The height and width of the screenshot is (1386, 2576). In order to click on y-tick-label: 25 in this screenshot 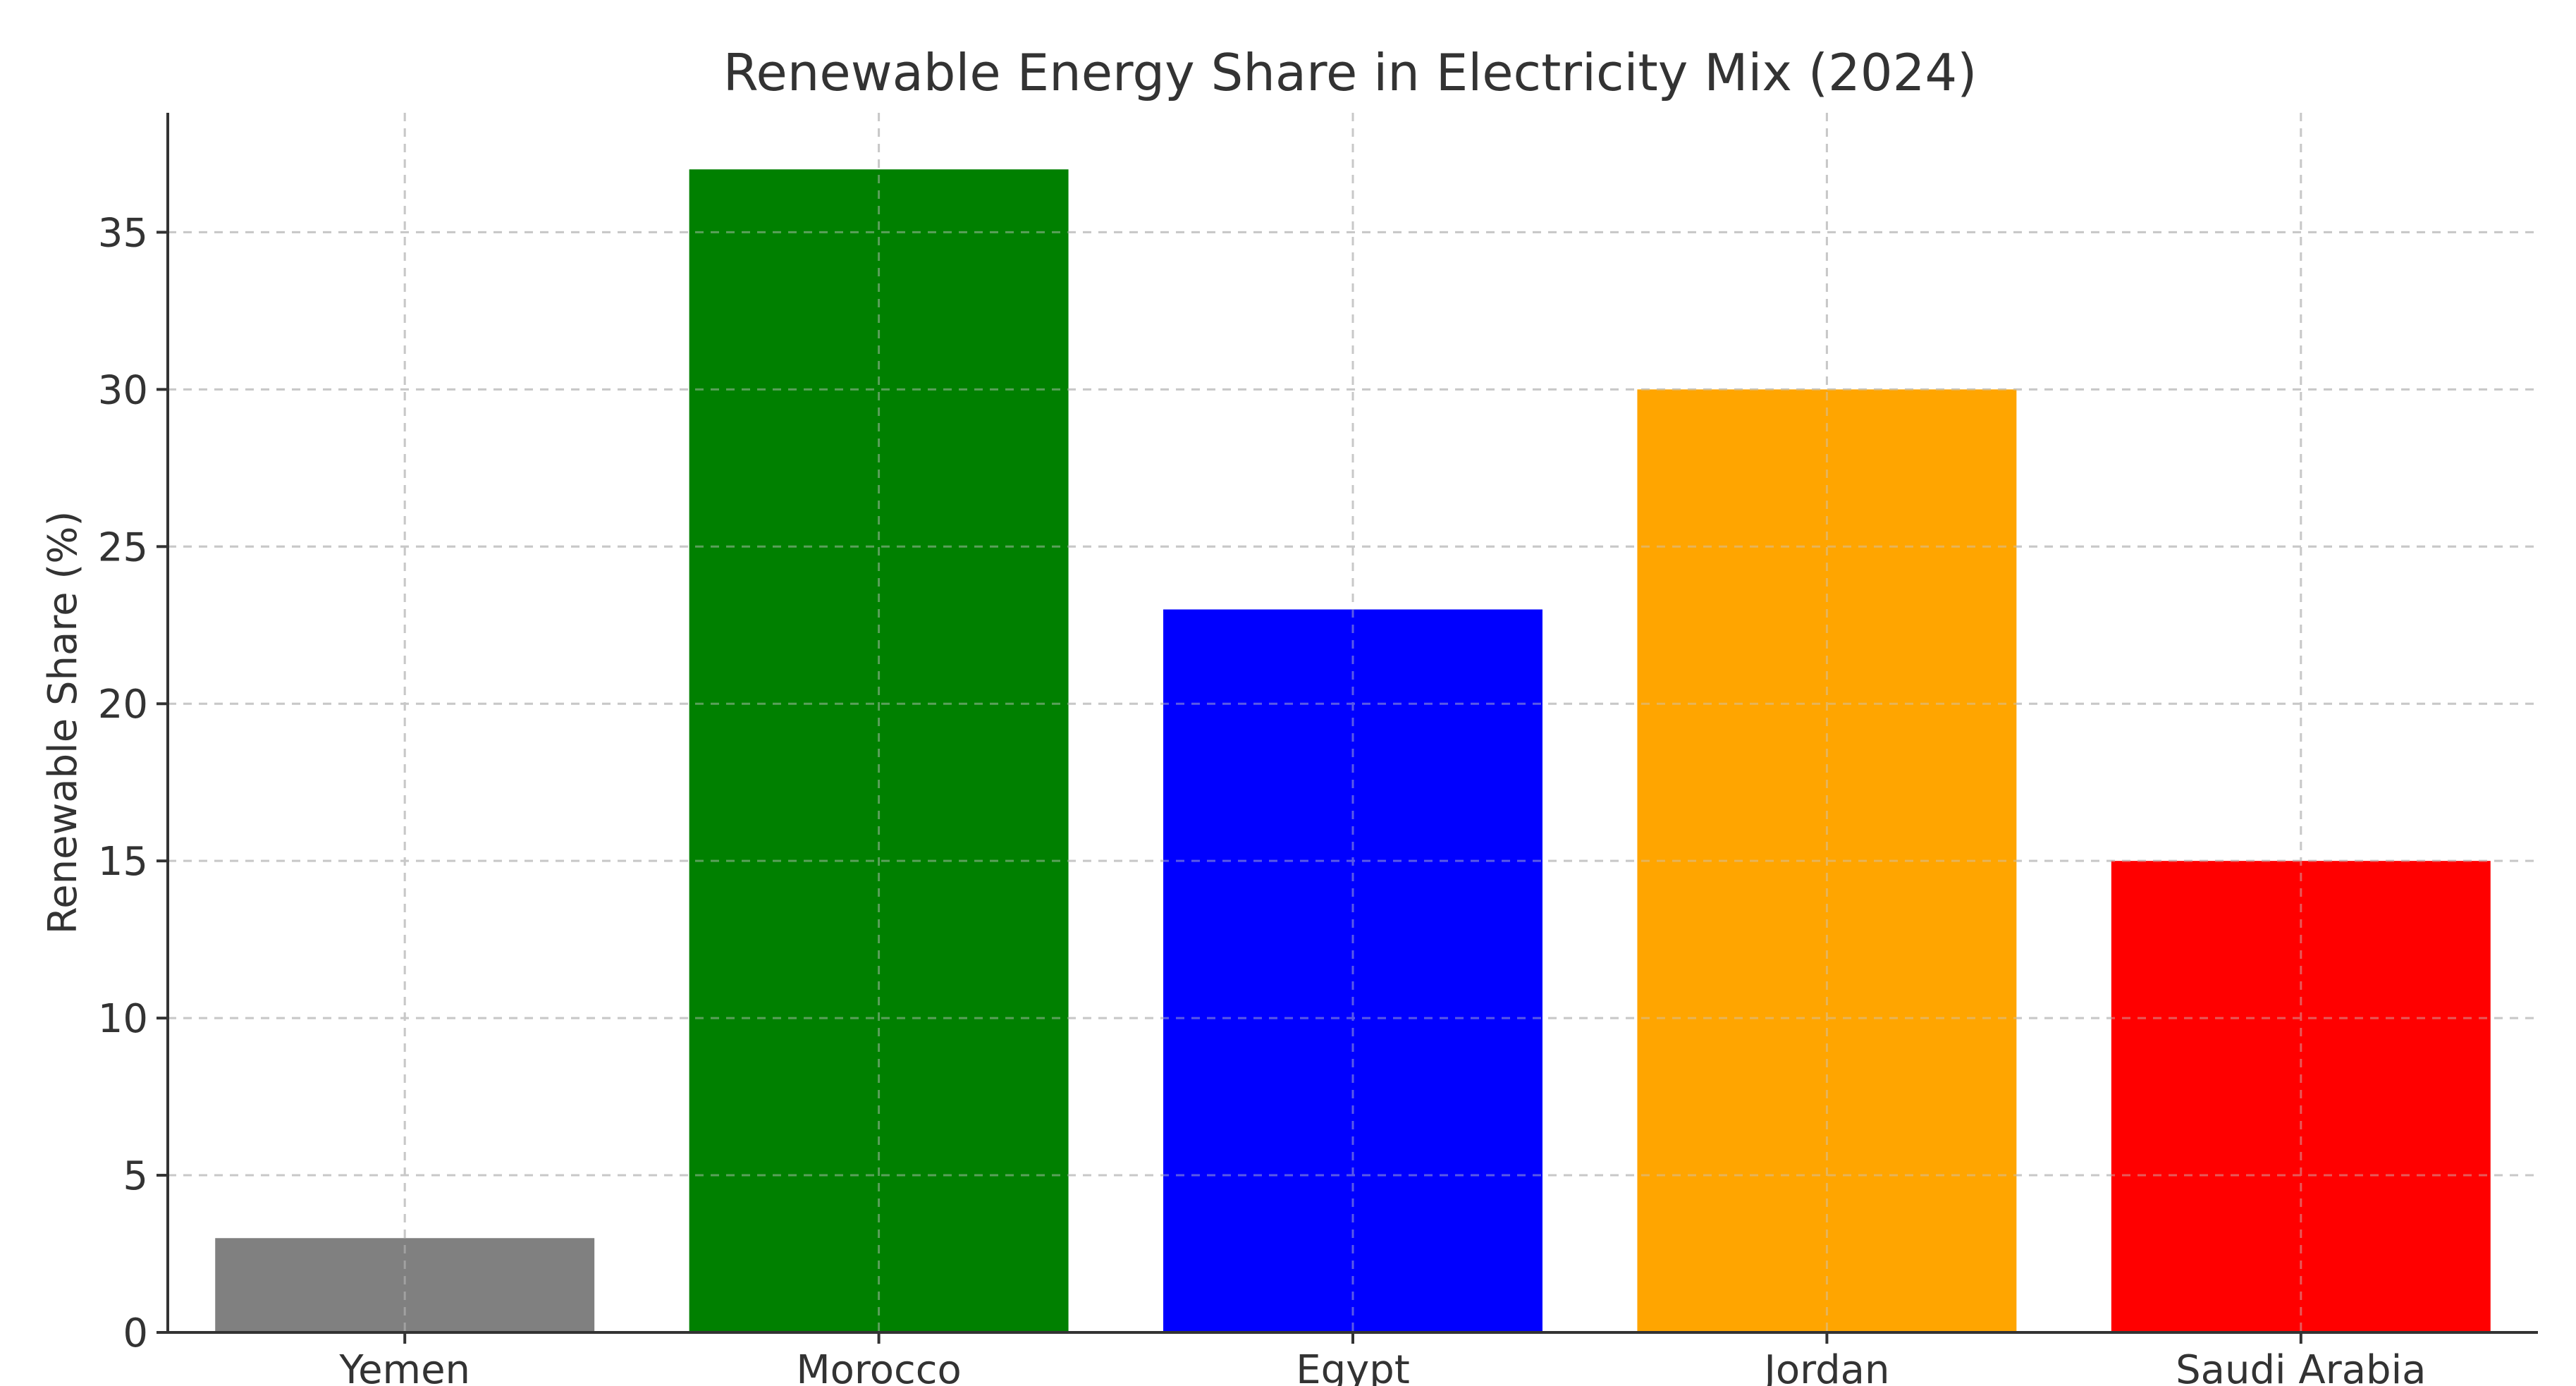, I will do `click(123, 547)`.